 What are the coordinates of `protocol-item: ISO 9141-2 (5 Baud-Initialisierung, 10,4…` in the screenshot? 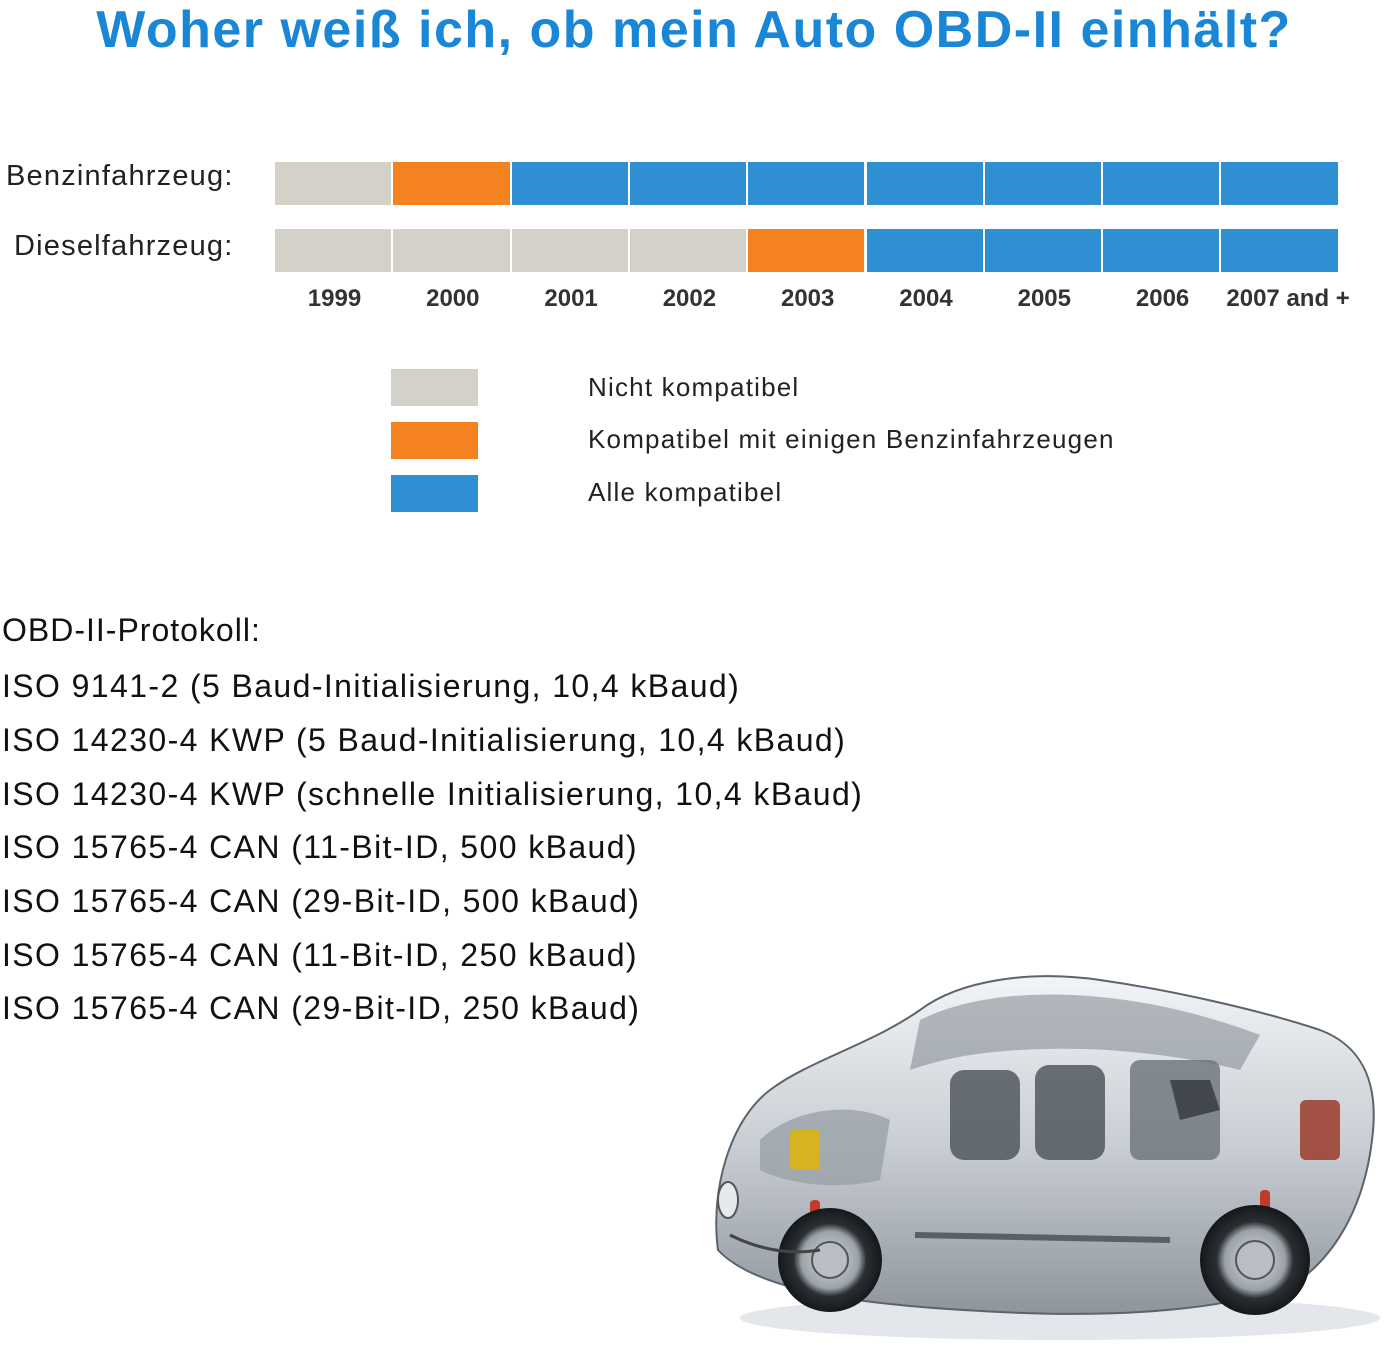 It's located at (371, 686).